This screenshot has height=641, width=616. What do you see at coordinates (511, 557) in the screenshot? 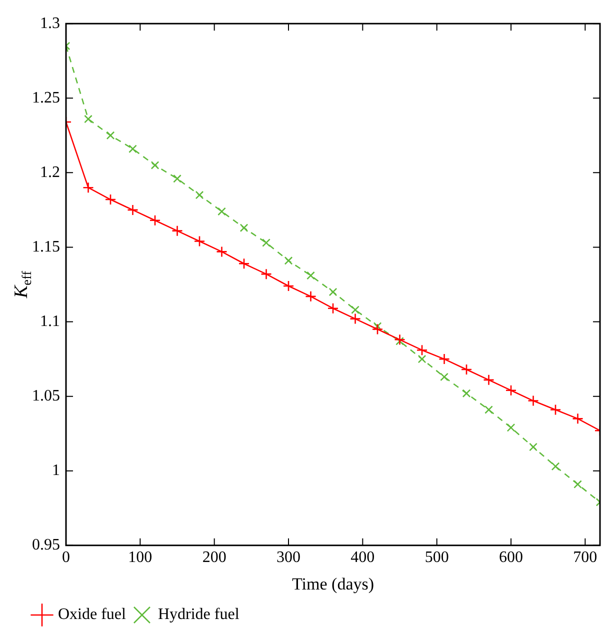
I see `x-tick-label: 600` at bounding box center [511, 557].